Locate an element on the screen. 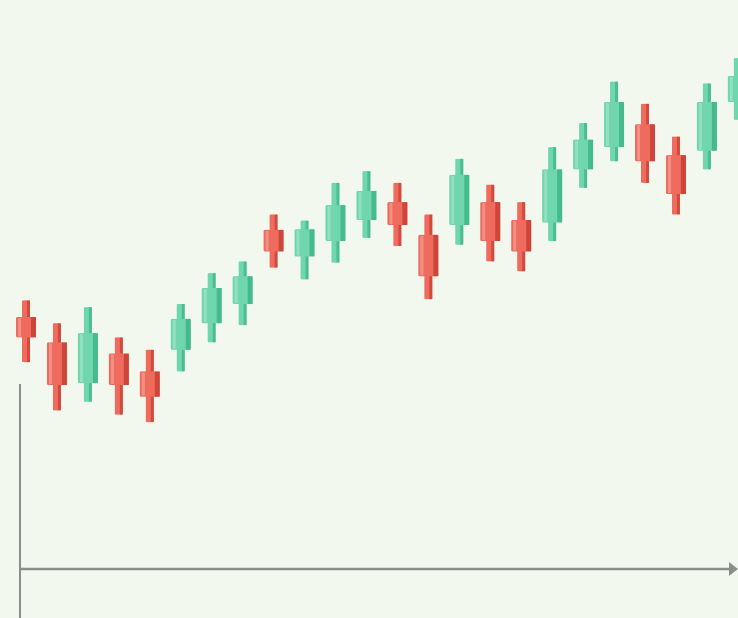 The width and height of the screenshot is (738, 618). candle-10-up is located at coordinates (304, 250).